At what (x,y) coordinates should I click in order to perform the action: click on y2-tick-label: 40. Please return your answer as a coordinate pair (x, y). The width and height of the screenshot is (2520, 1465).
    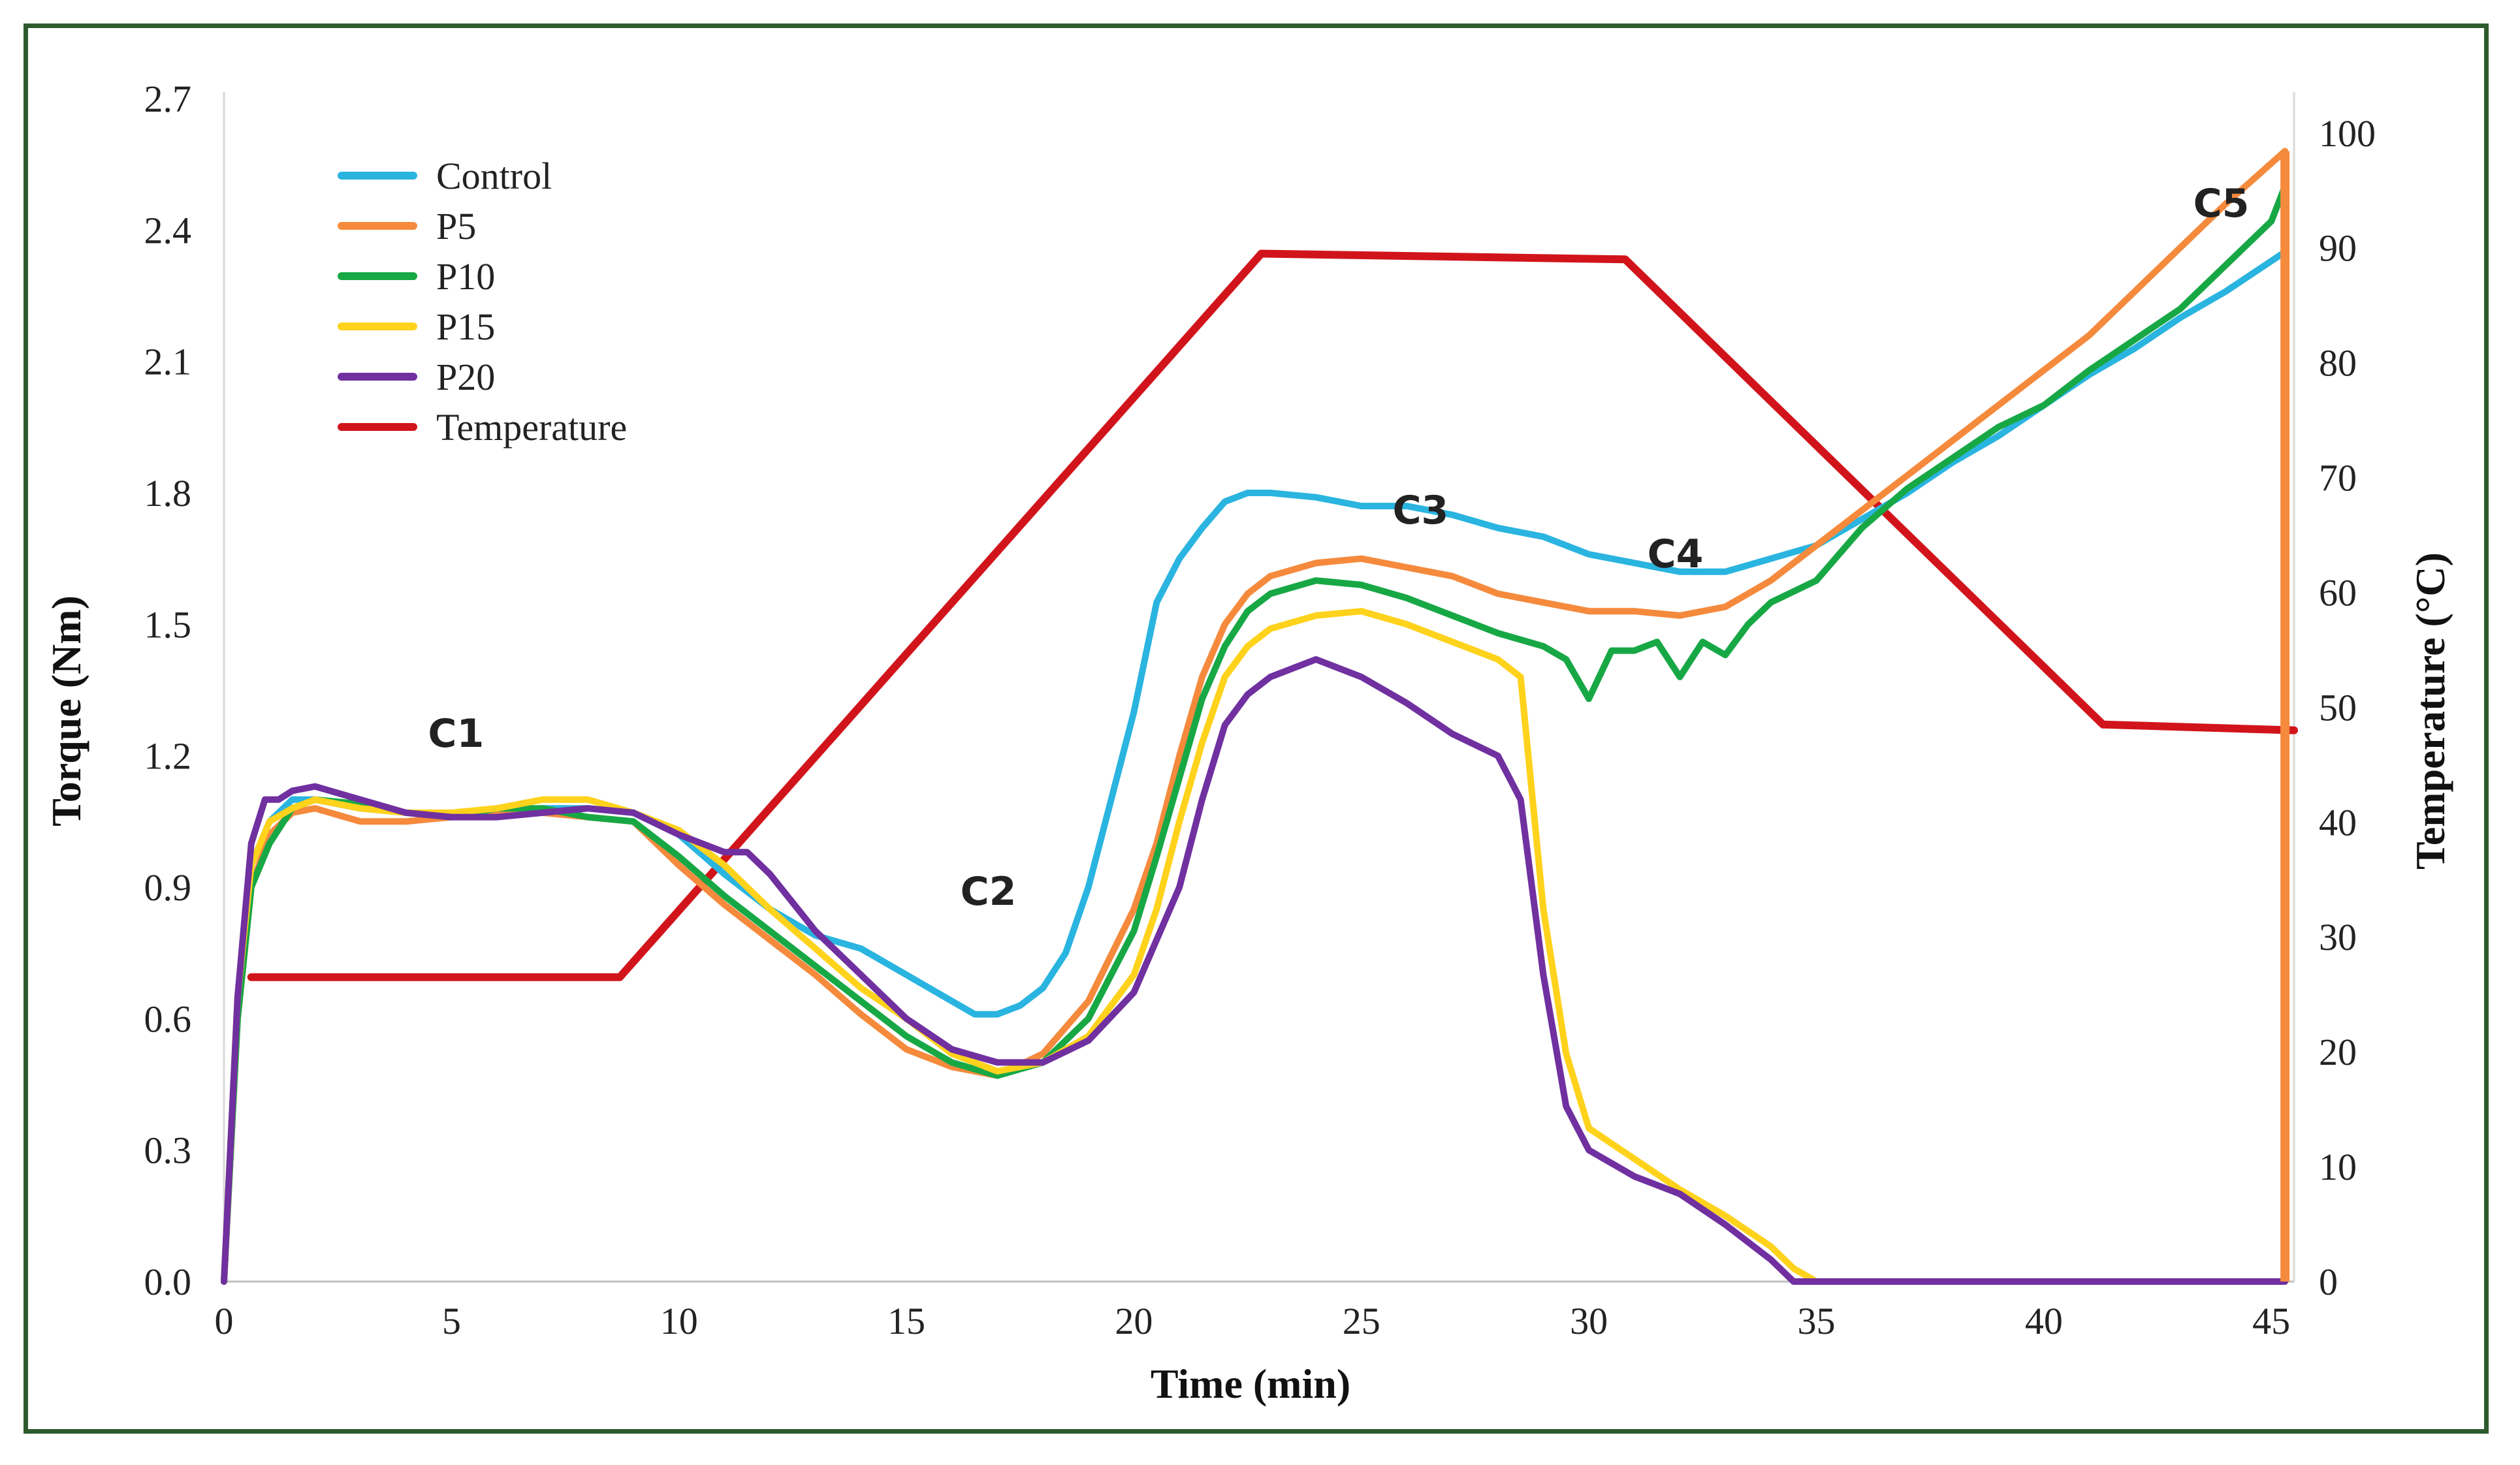
    Looking at the image, I should click on (2338, 822).